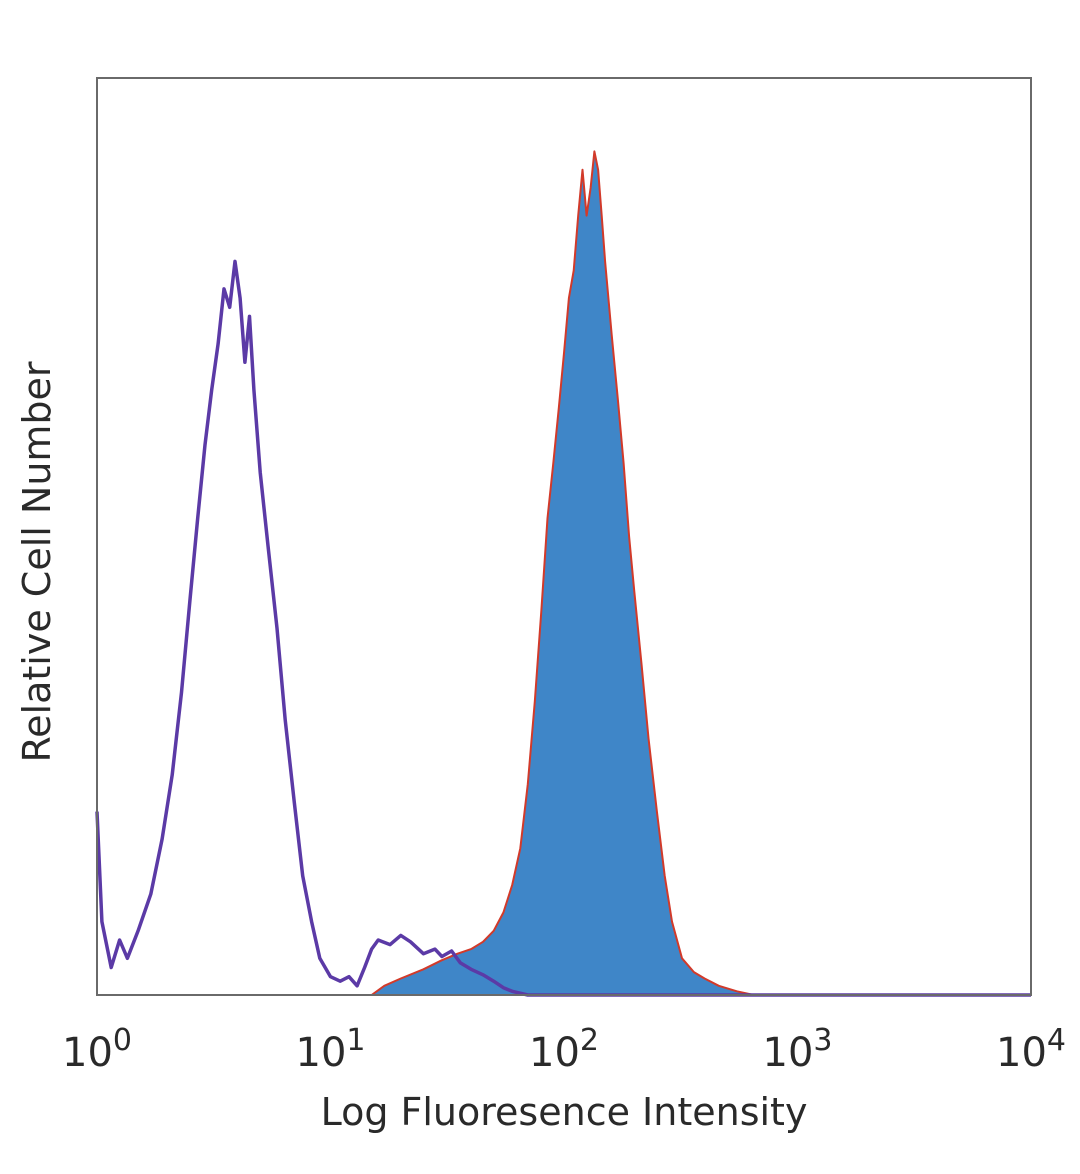 The width and height of the screenshot is (1080, 1174). I want to click on x-axis-ticks: 100 101 102 103 104, so click(564, 1049).